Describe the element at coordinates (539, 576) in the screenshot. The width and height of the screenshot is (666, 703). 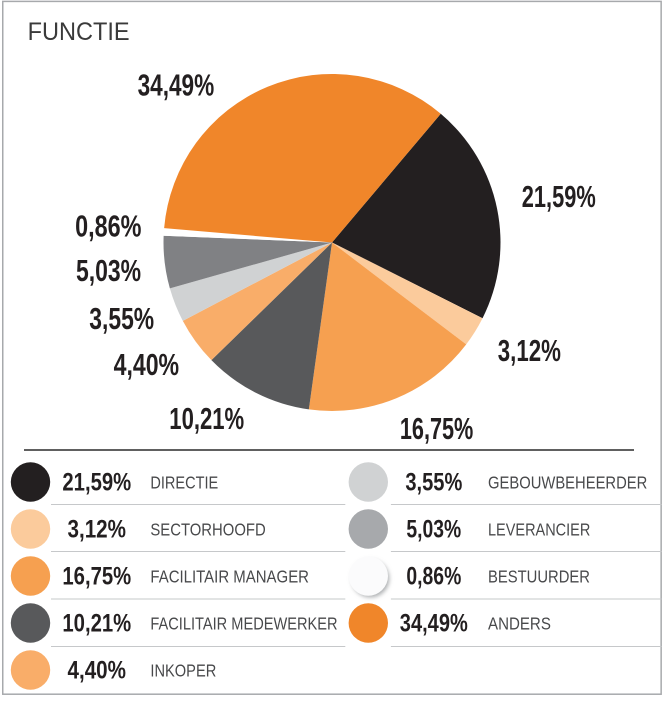
I see `svg-text: BESTUURDER` at that location.